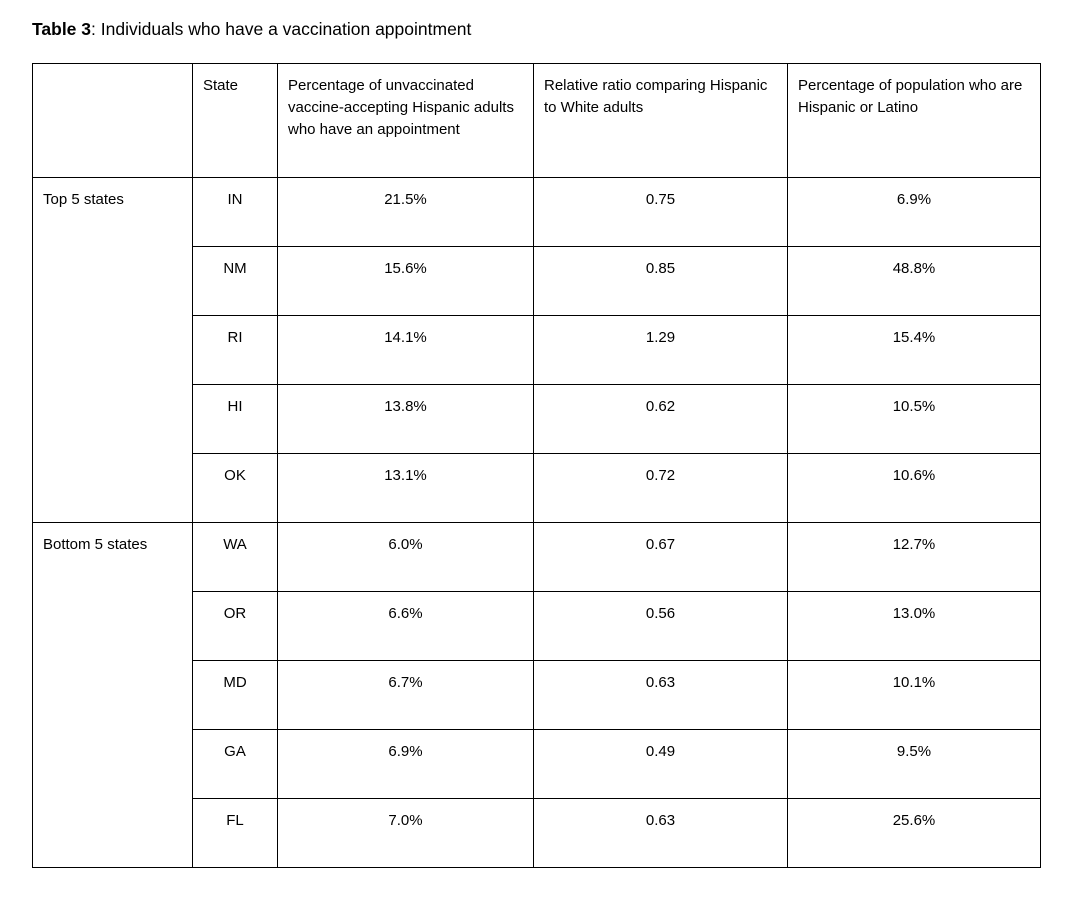 The image size is (1072, 900). What do you see at coordinates (235, 626) in the screenshot?
I see `state-cell: OR` at bounding box center [235, 626].